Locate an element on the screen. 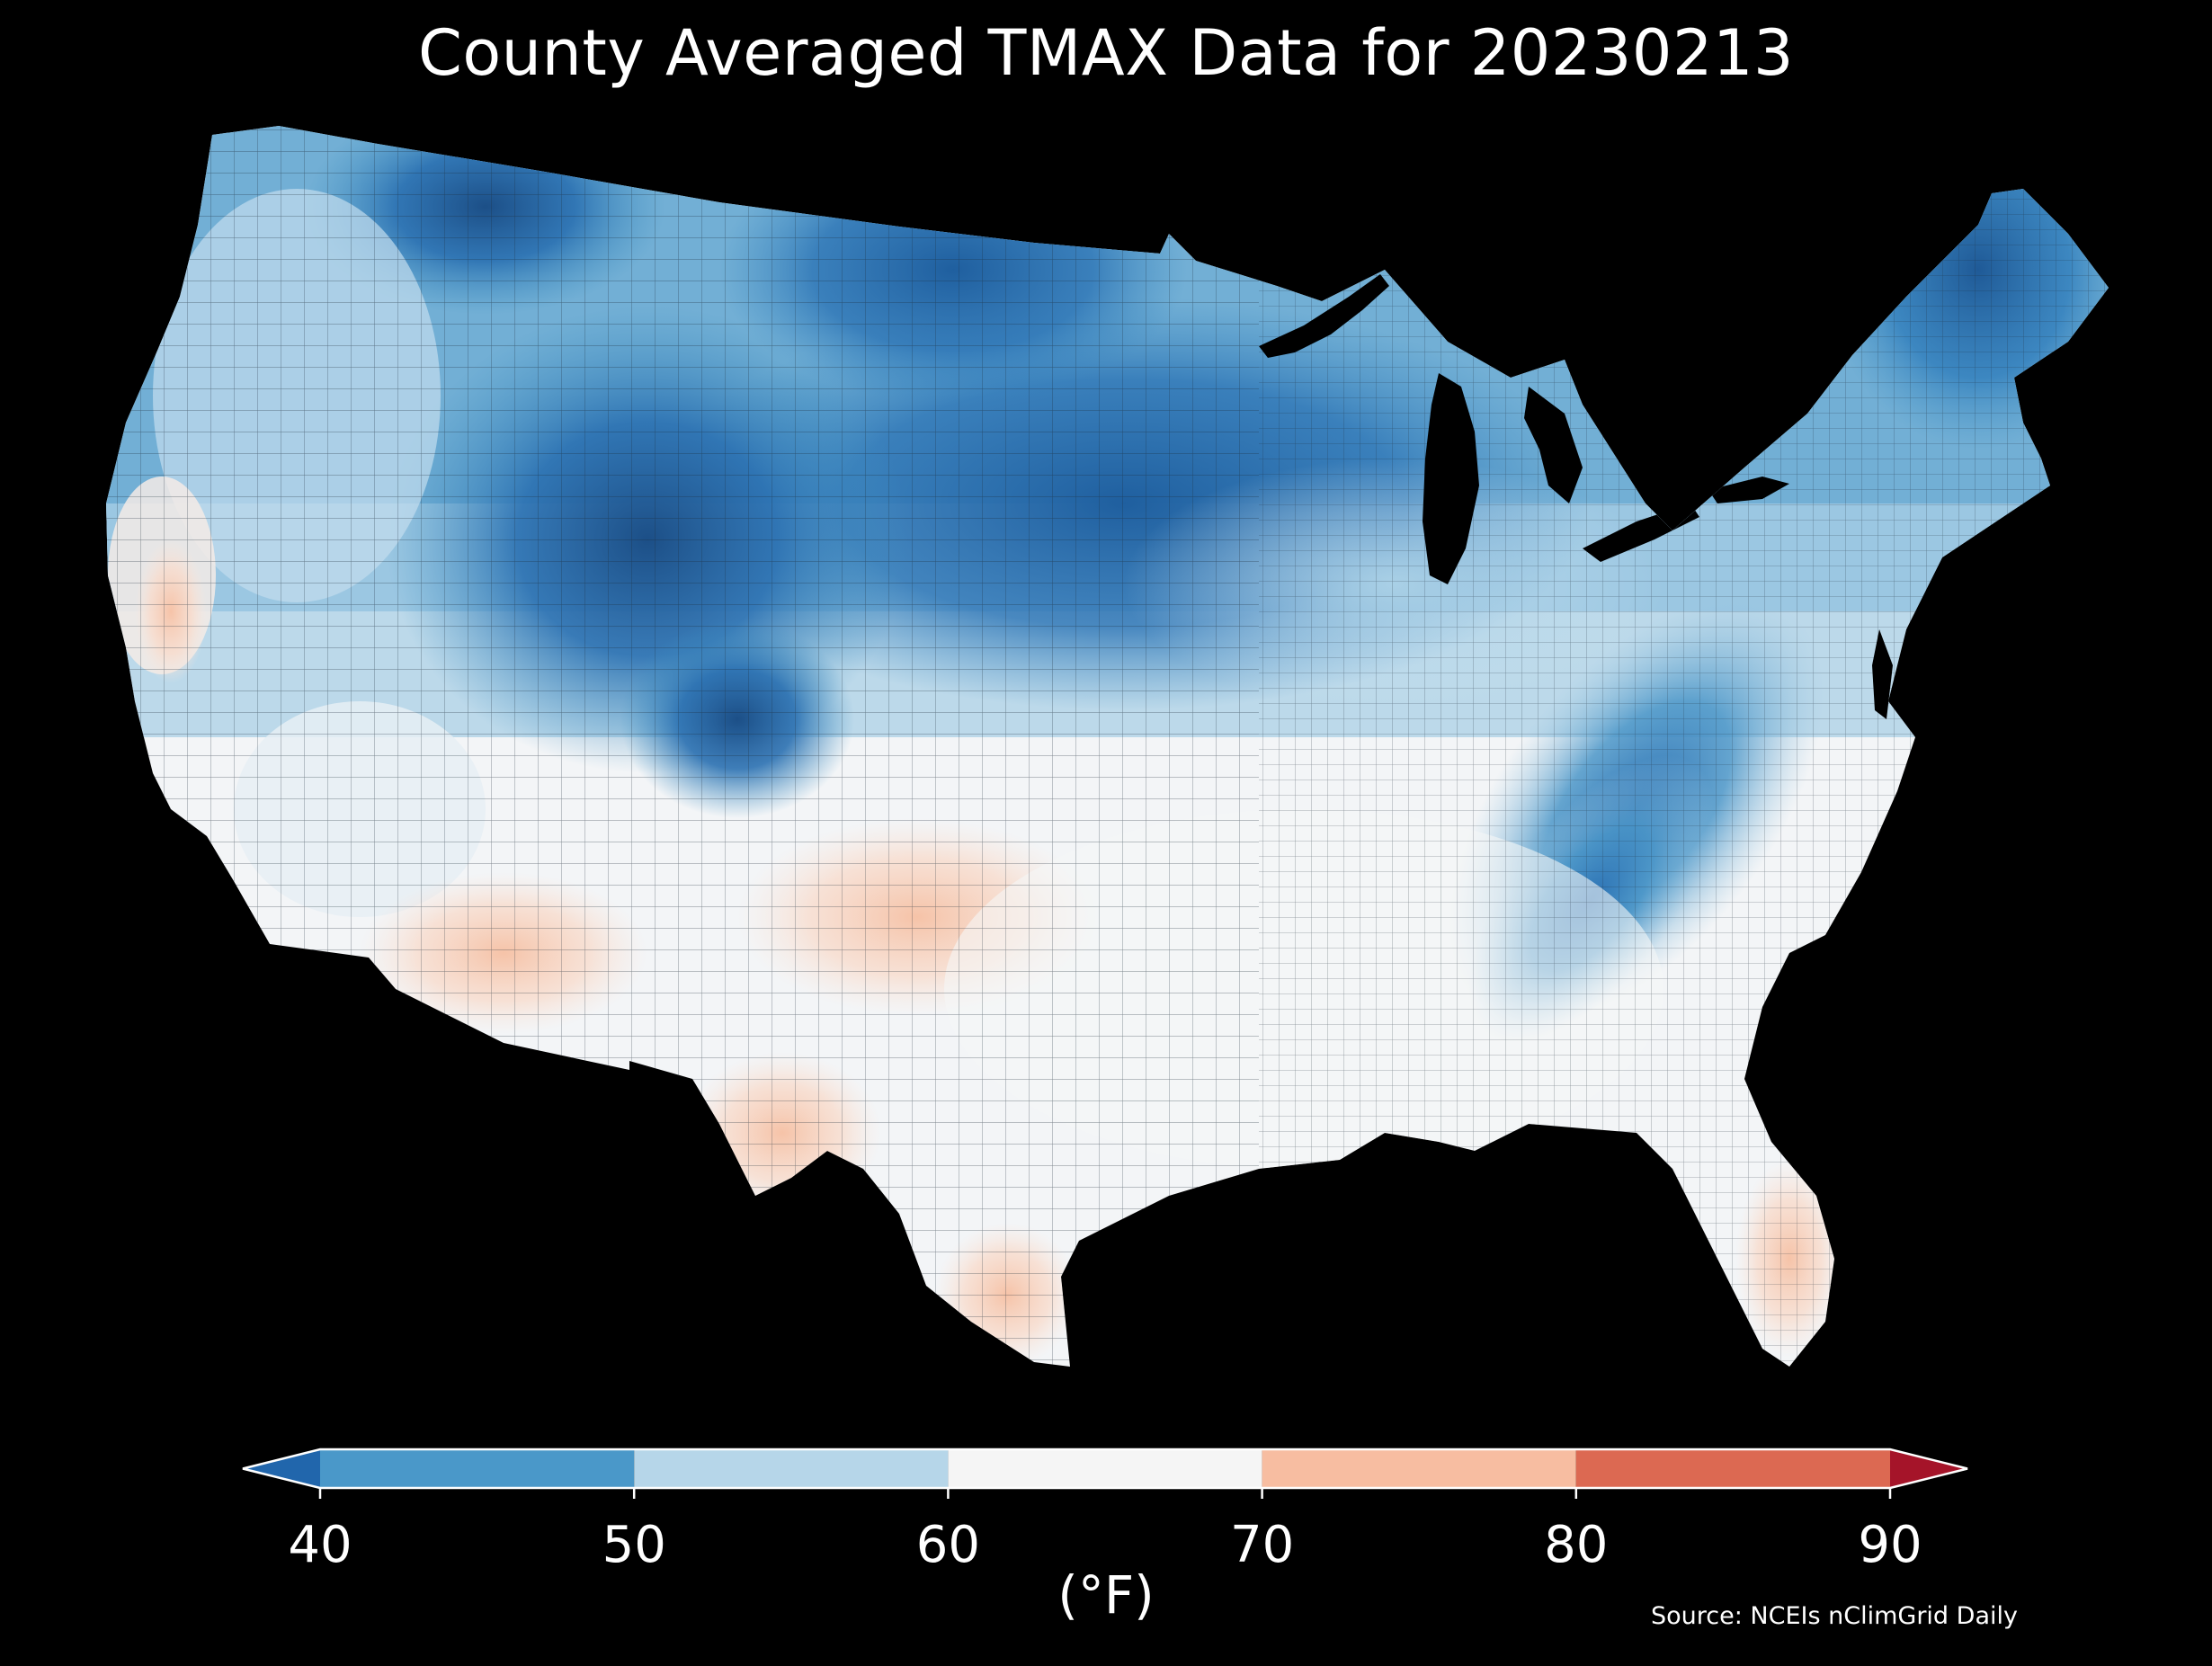 The width and height of the screenshot is (2212, 1666). colorbar-tick-label-90: 90 is located at coordinates (1890, 1545).